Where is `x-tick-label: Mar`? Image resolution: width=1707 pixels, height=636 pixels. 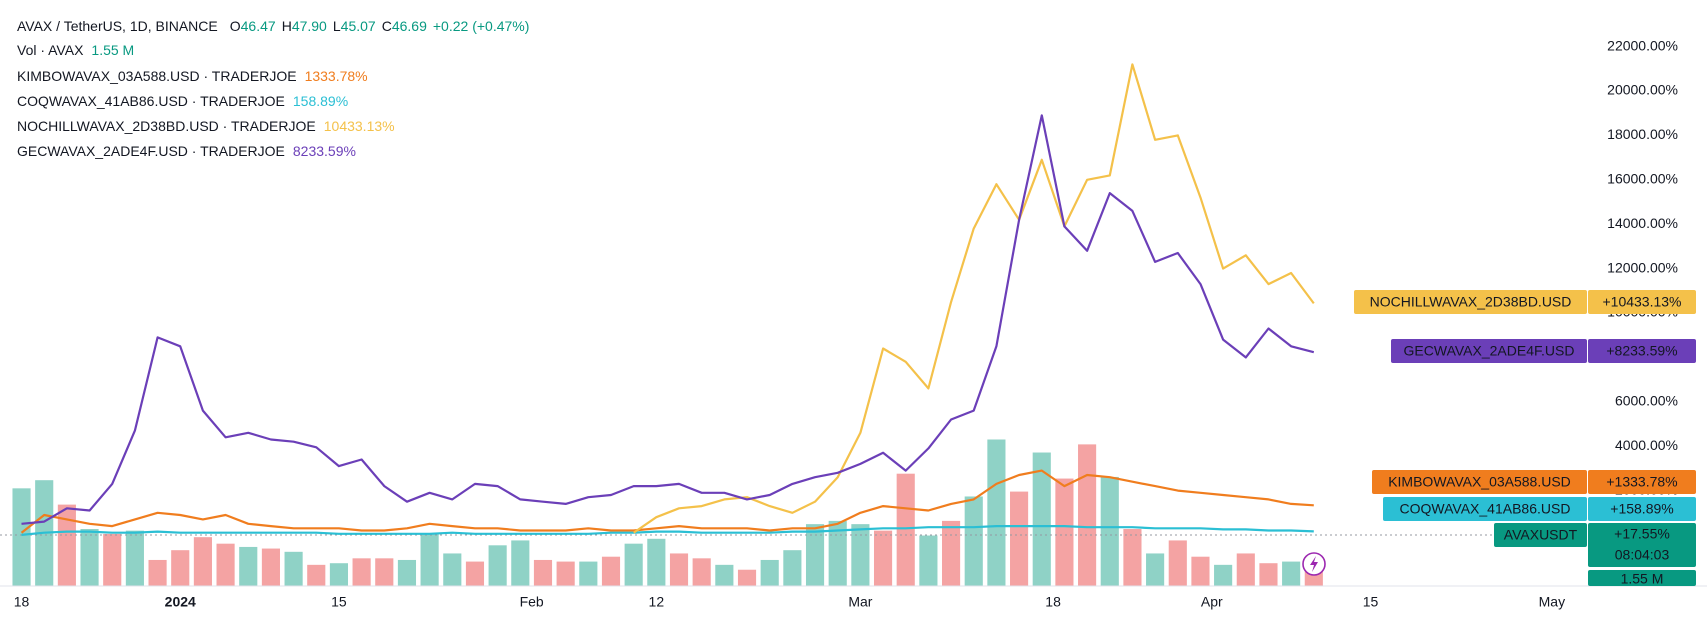
x-tick-label: Mar is located at coordinates (860, 602).